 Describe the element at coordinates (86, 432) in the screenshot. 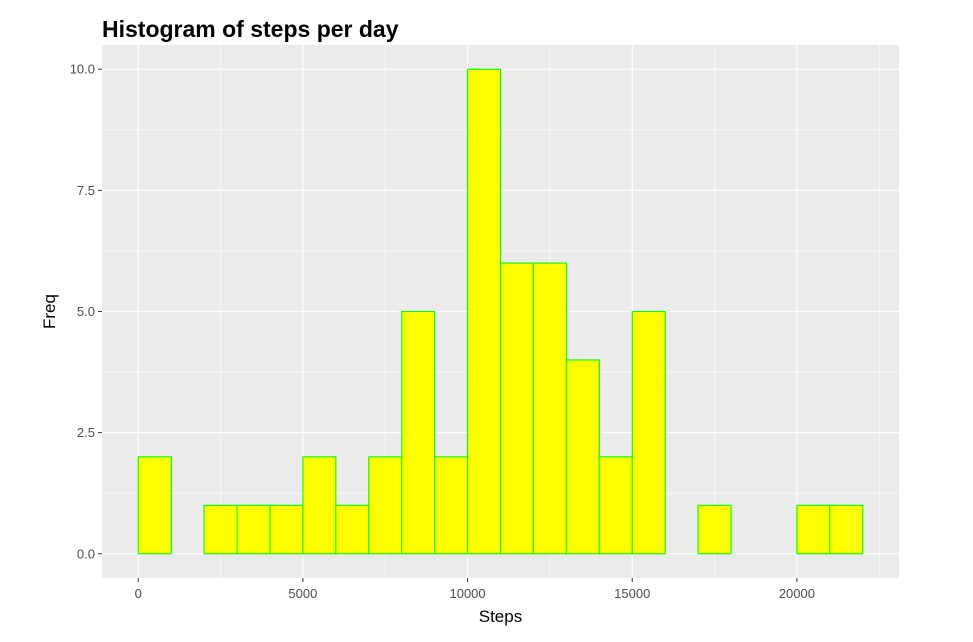

I see `y-tick-label: 2.5` at that location.